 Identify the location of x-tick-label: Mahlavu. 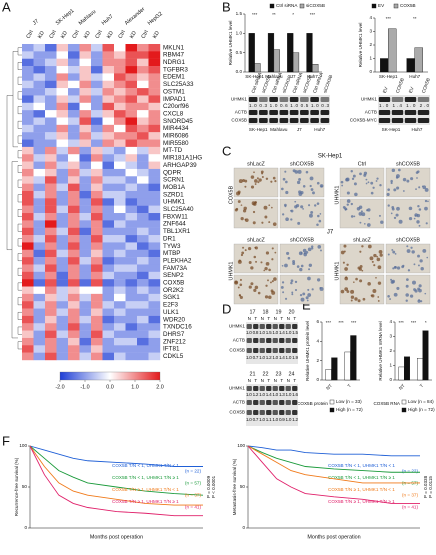
(274, 76).